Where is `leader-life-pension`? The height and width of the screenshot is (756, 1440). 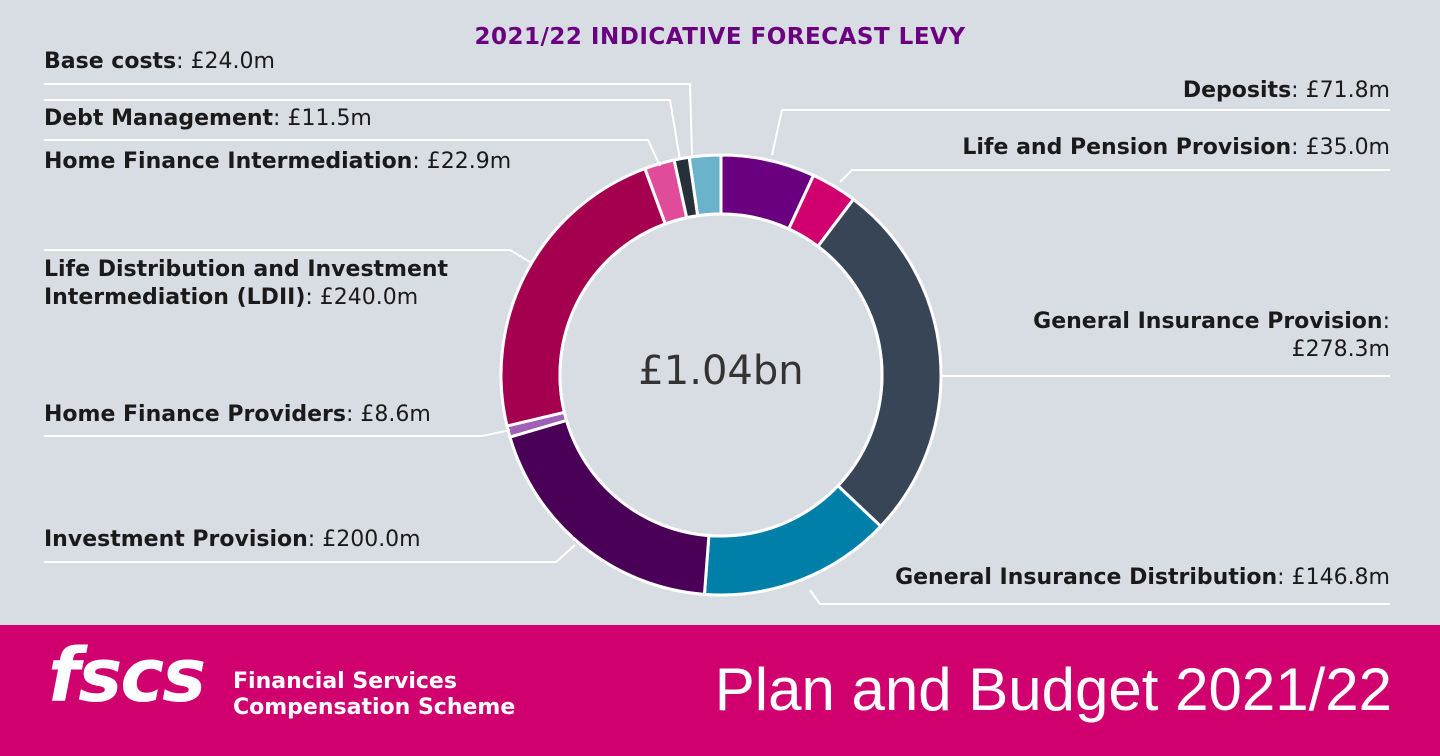
leader-life-pension is located at coordinates (1114, 176).